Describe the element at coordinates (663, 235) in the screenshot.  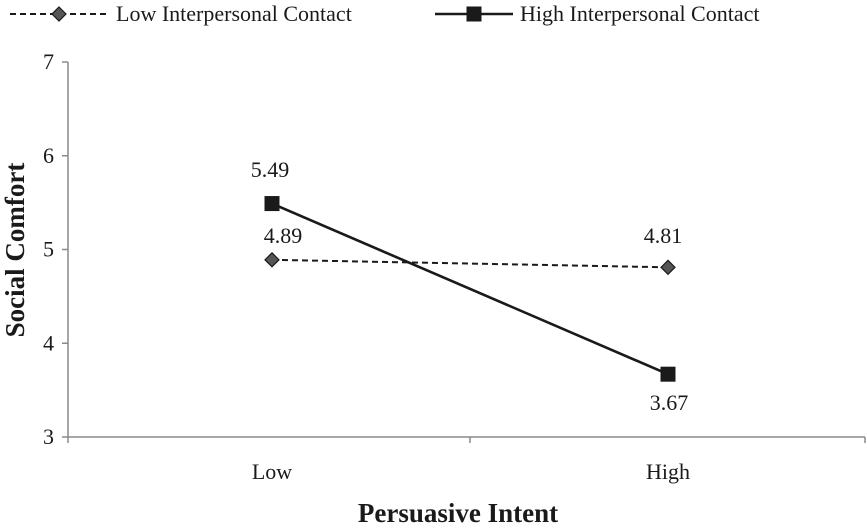
I see `data-label: 4.81` at that location.